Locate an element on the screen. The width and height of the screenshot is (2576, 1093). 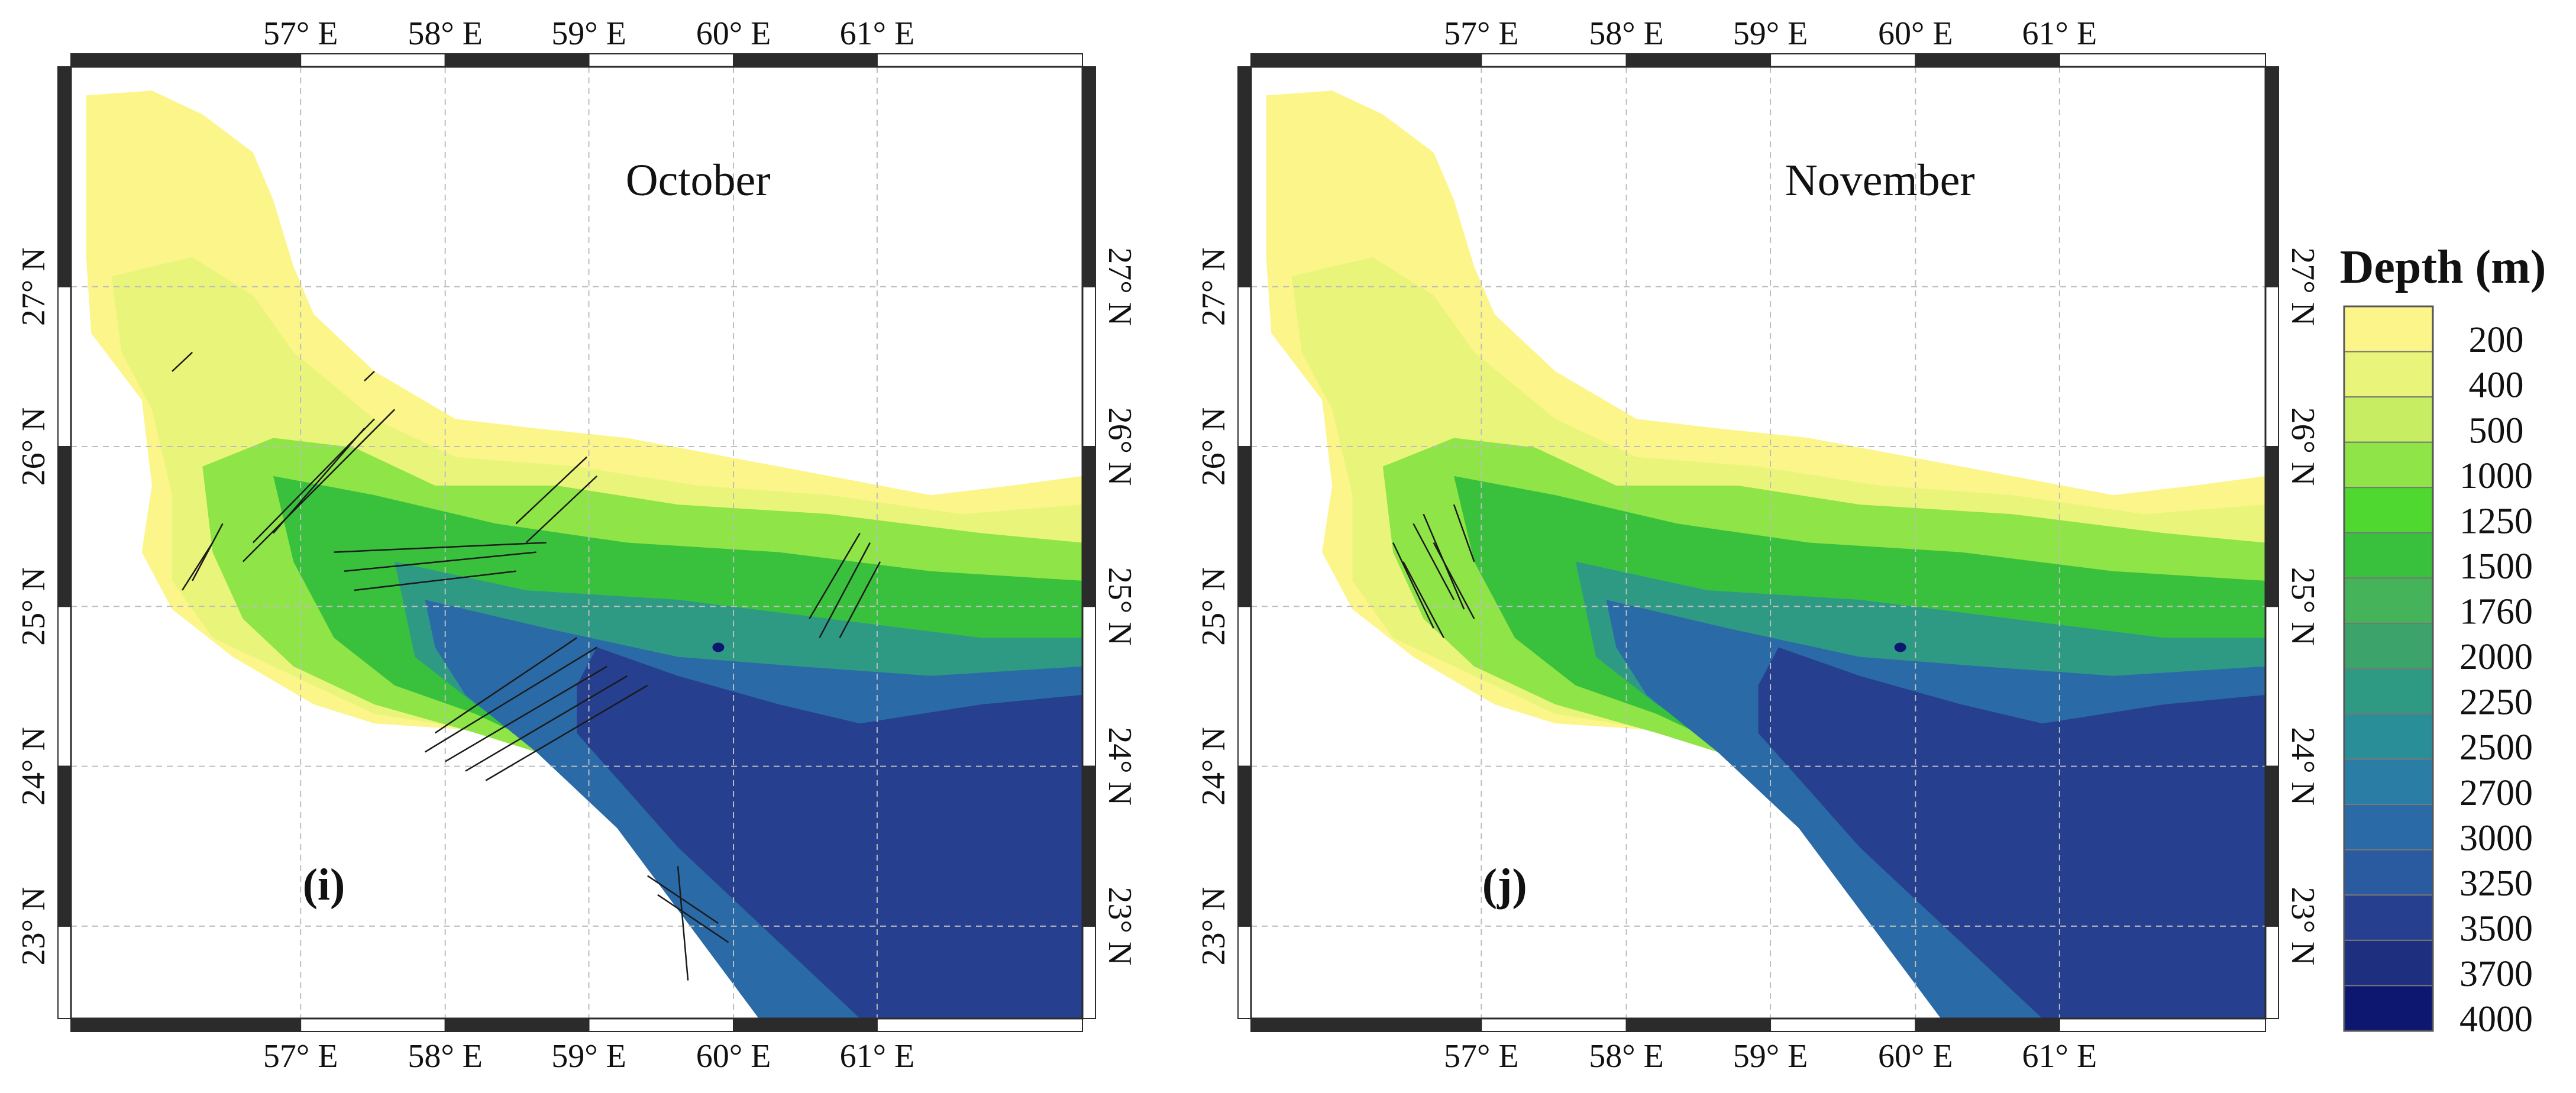
legend-level-label: 2700 is located at coordinates (2496, 793).